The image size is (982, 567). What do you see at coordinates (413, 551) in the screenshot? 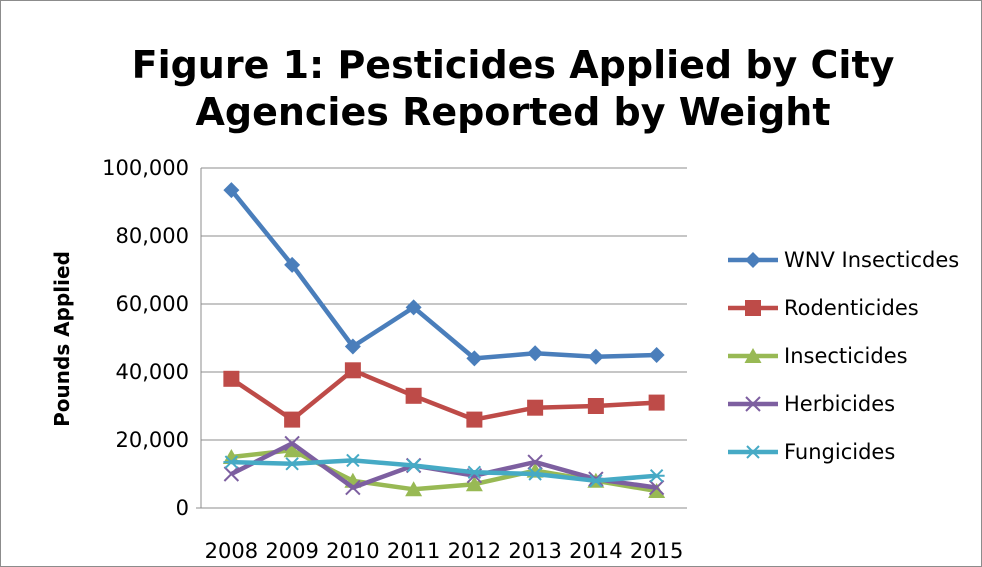
I see `x-tick-label: 2011` at bounding box center [413, 551].